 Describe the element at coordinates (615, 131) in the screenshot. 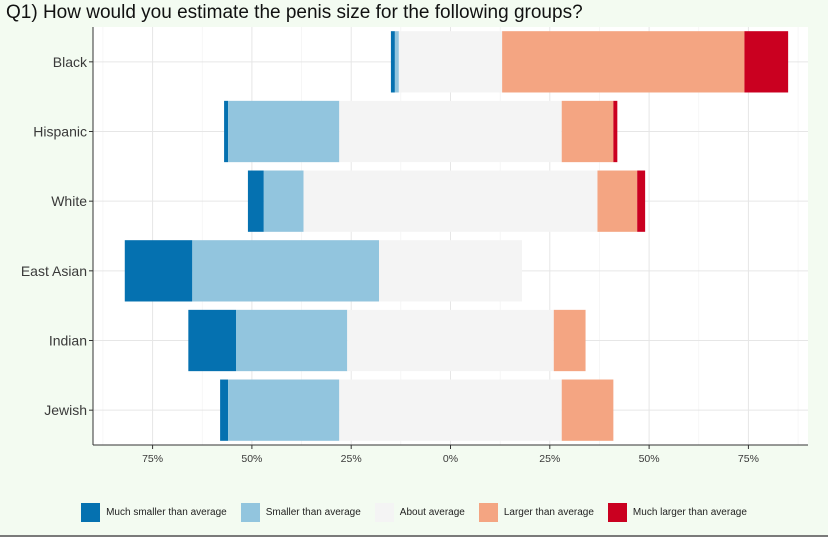

I see `bar-hispanic-much-larger-than-average` at that location.